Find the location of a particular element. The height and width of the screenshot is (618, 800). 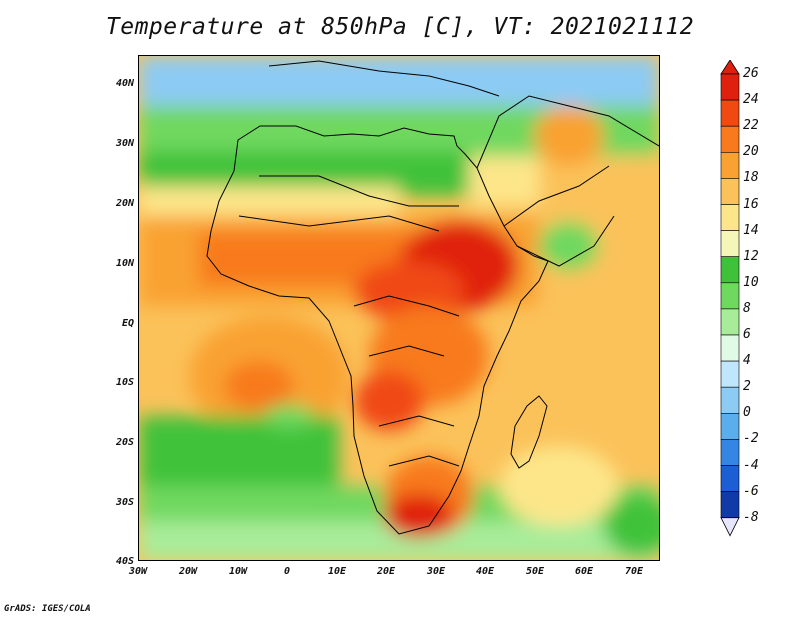

x-tick-label: 70E is located at coordinates (634, 571).